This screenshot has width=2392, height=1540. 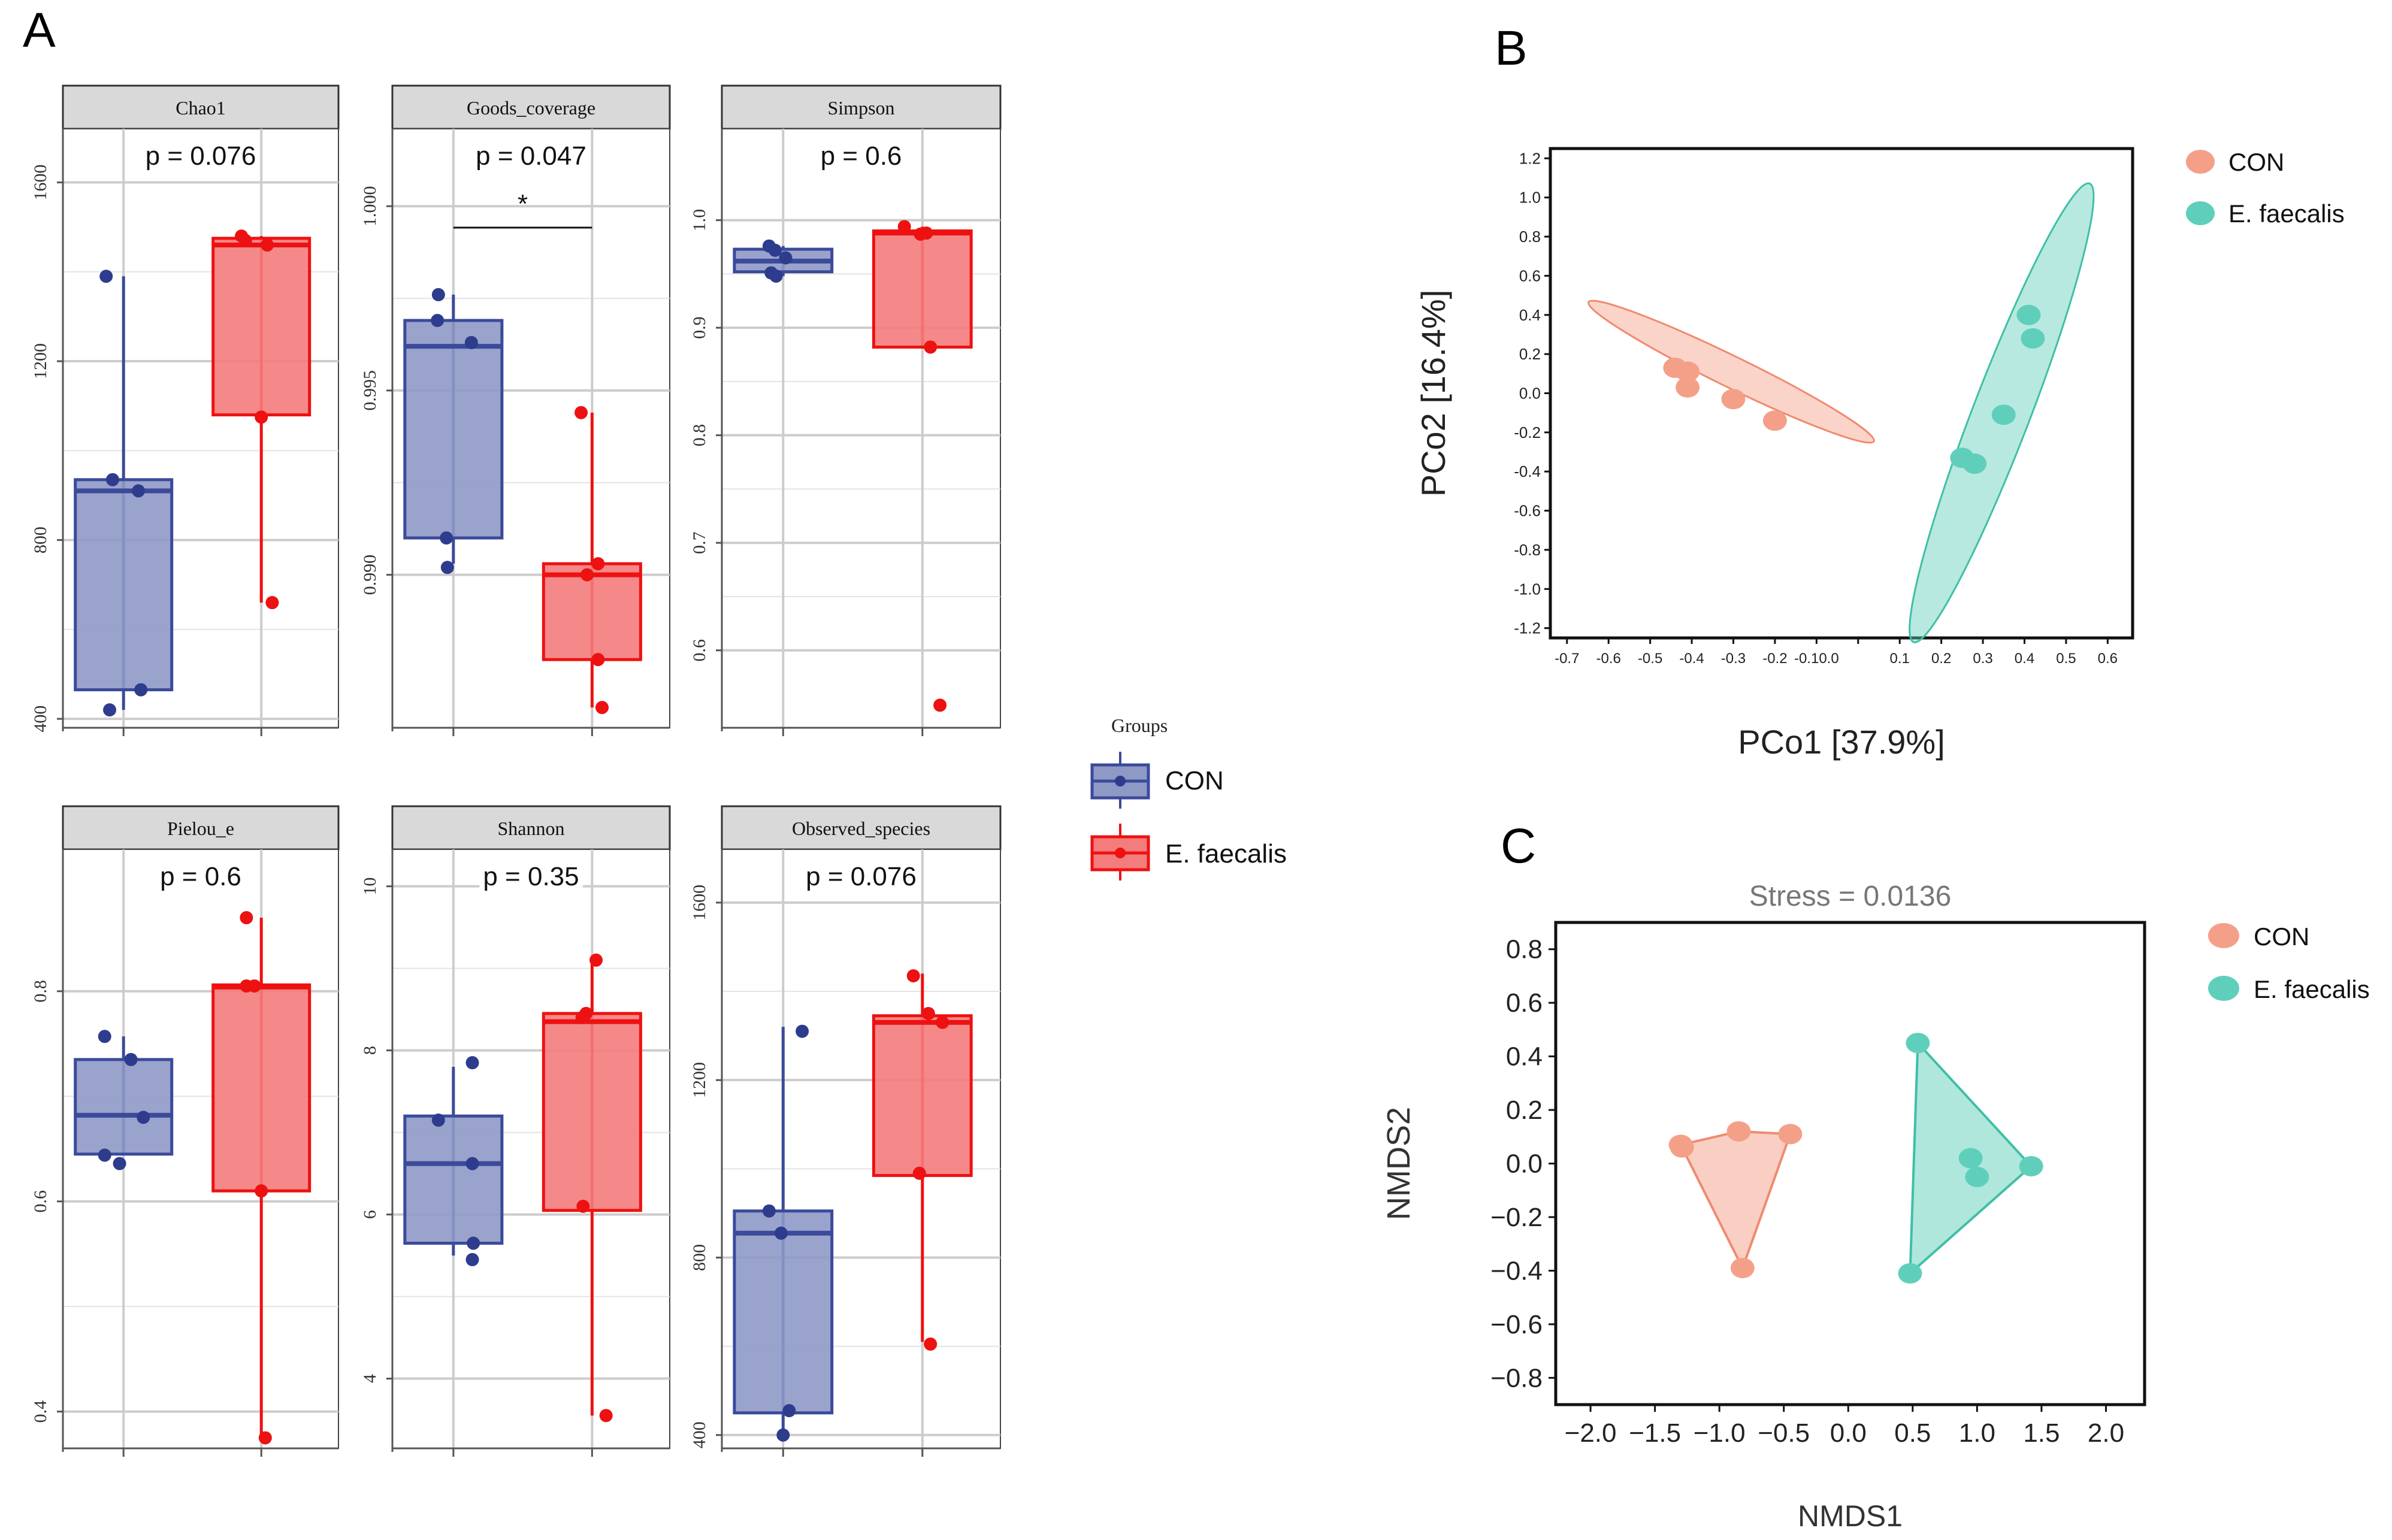 I want to click on y-tick-label: -1.2, so click(x=1527, y=628).